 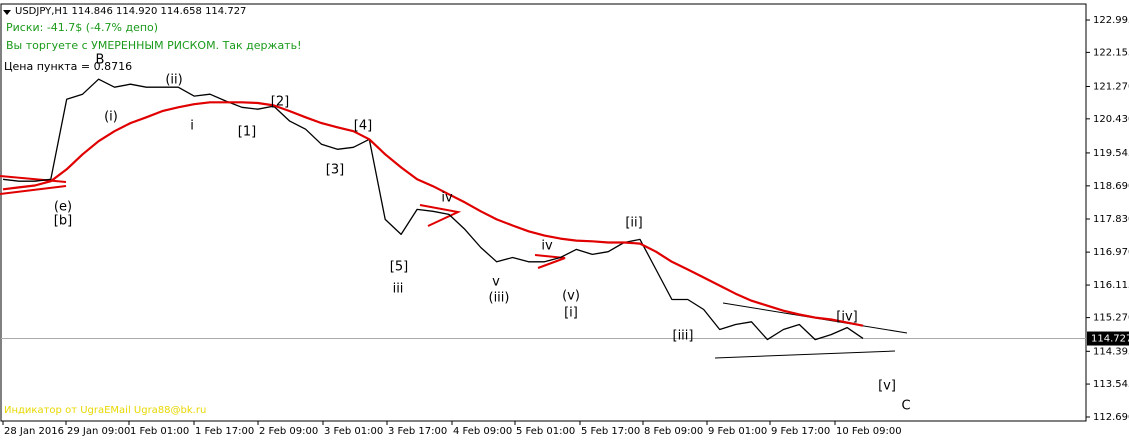 I want to click on x-tick-label: 5 Feb 17:00, so click(x=610, y=431).